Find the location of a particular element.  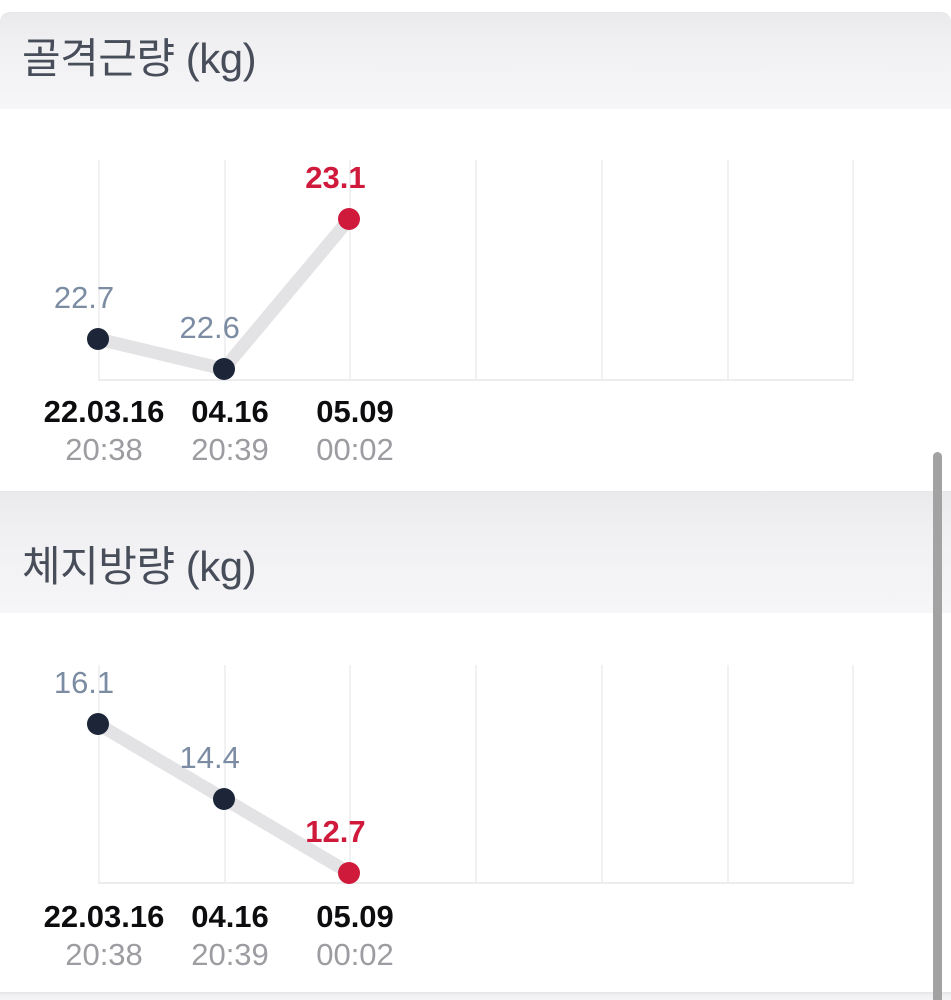

value-label: 12.7 is located at coordinates (335, 831).